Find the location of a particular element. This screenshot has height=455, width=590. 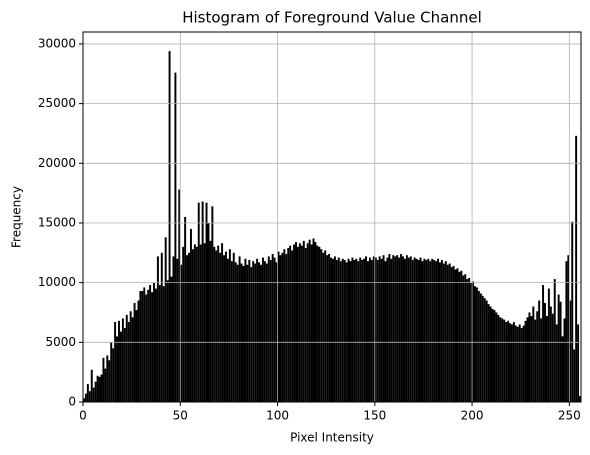

x-tick-label: 250 is located at coordinates (569, 416).